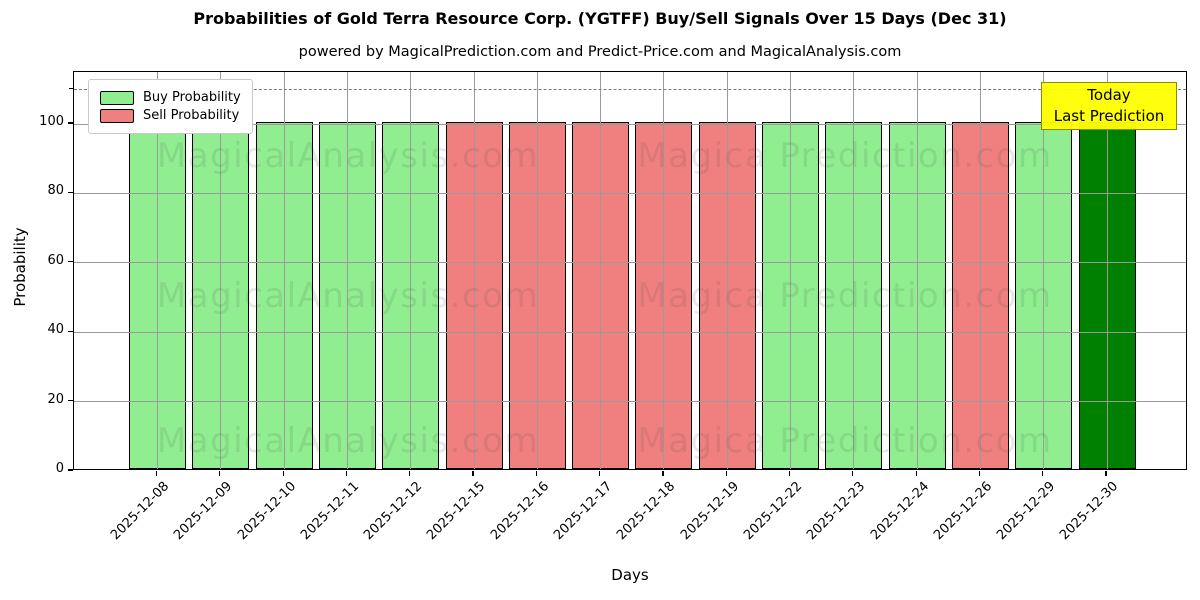  What do you see at coordinates (1026, 511) in the screenshot?
I see `x-tick-label: 2025-12-29` at bounding box center [1026, 511].